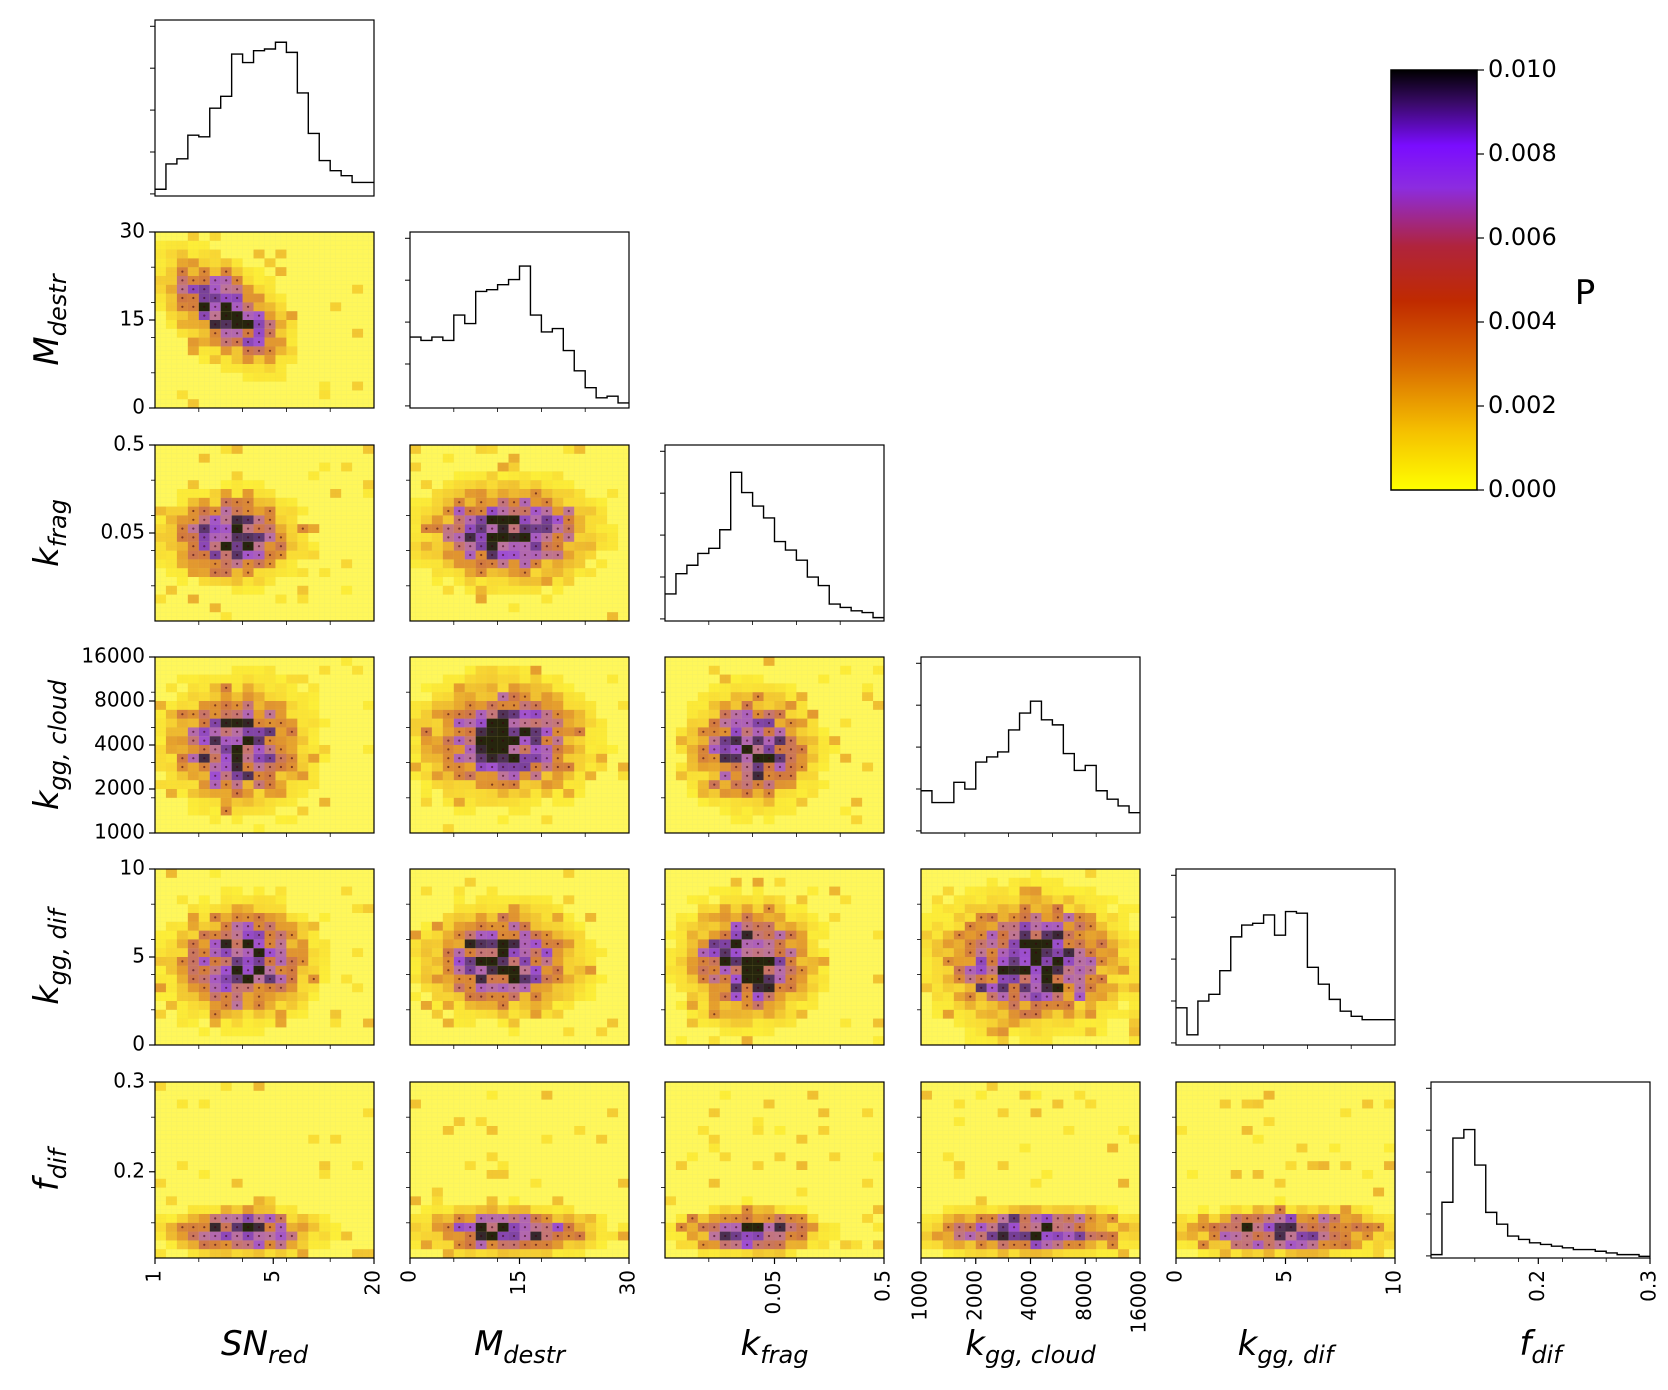 The height and width of the screenshot is (1390, 1668). What do you see at coordinates (1585, 293) in the screenshot?
I see `colorbar-title: P` at bounding box center [1585, 293].